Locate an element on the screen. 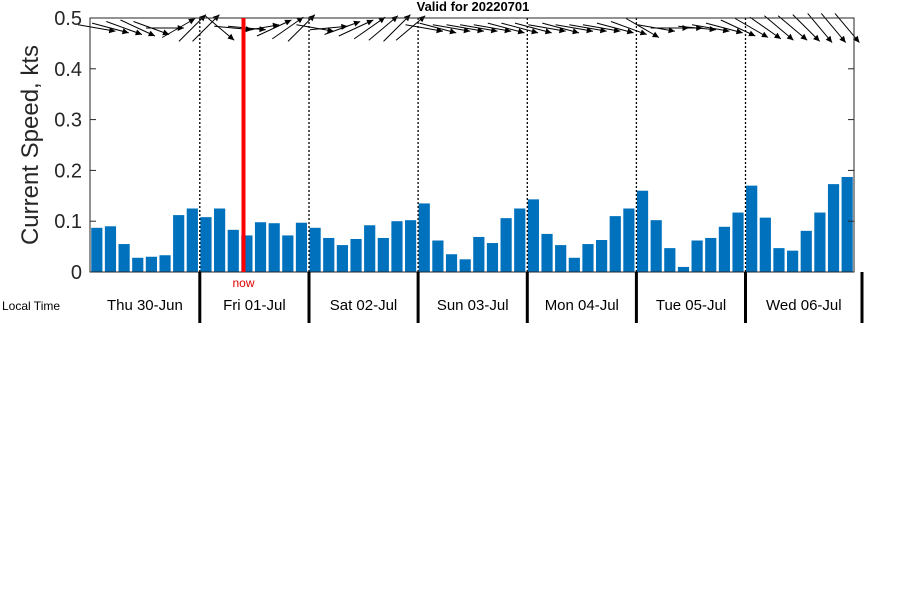 Image resolution: width=900 pixels, height=600 pixels. day-label: Wed 06-Jul is located at coordinates (804, 305).